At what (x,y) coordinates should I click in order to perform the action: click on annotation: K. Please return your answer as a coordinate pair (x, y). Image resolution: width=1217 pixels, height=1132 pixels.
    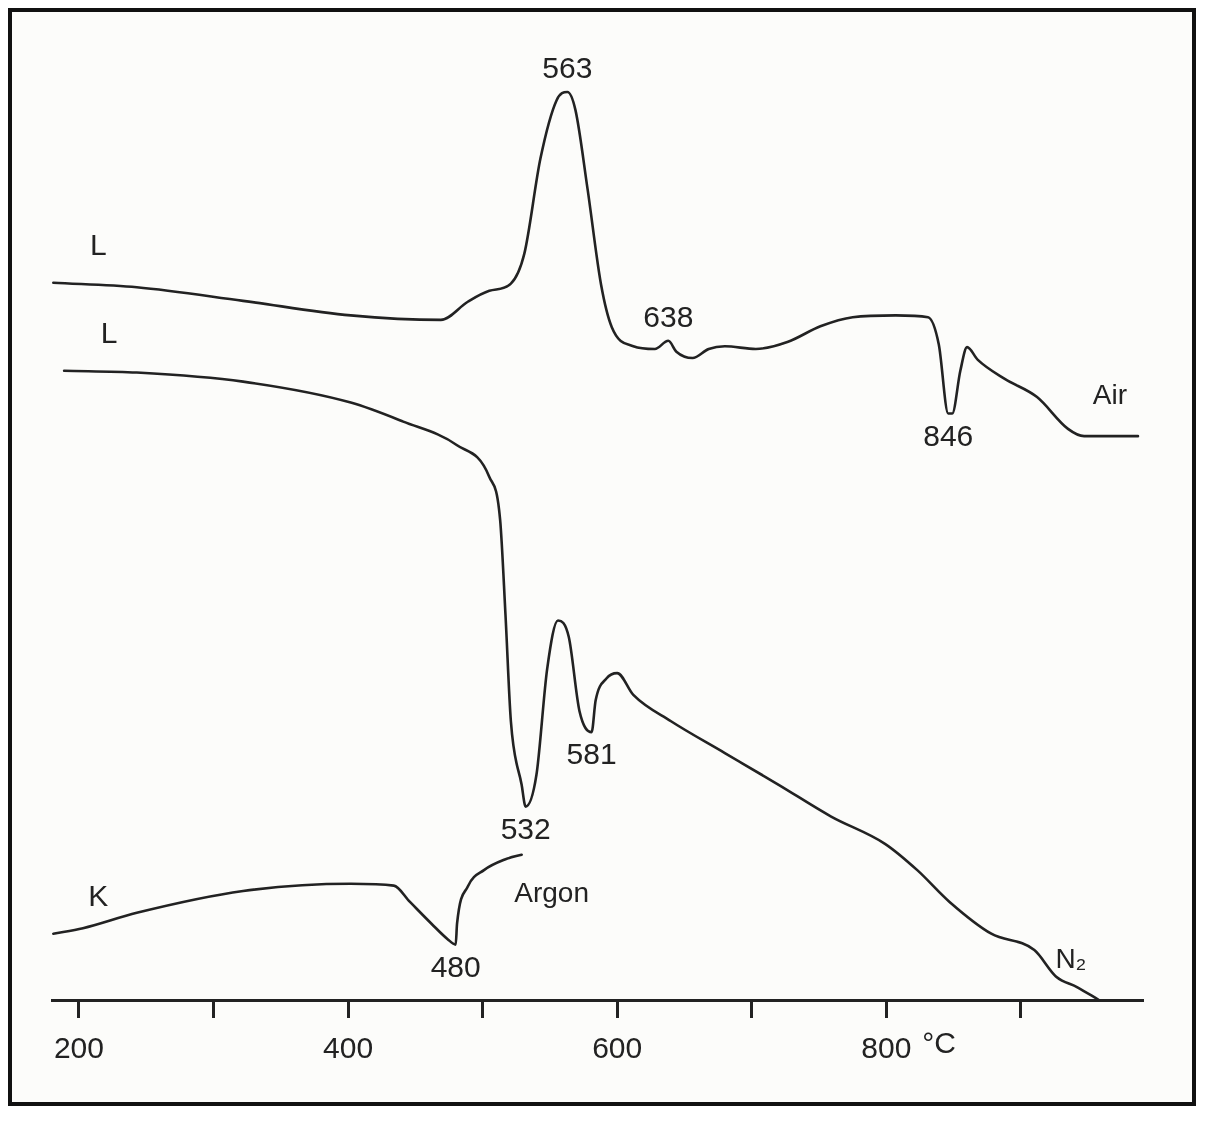
    Looking at the image, I should click on (98, 895).